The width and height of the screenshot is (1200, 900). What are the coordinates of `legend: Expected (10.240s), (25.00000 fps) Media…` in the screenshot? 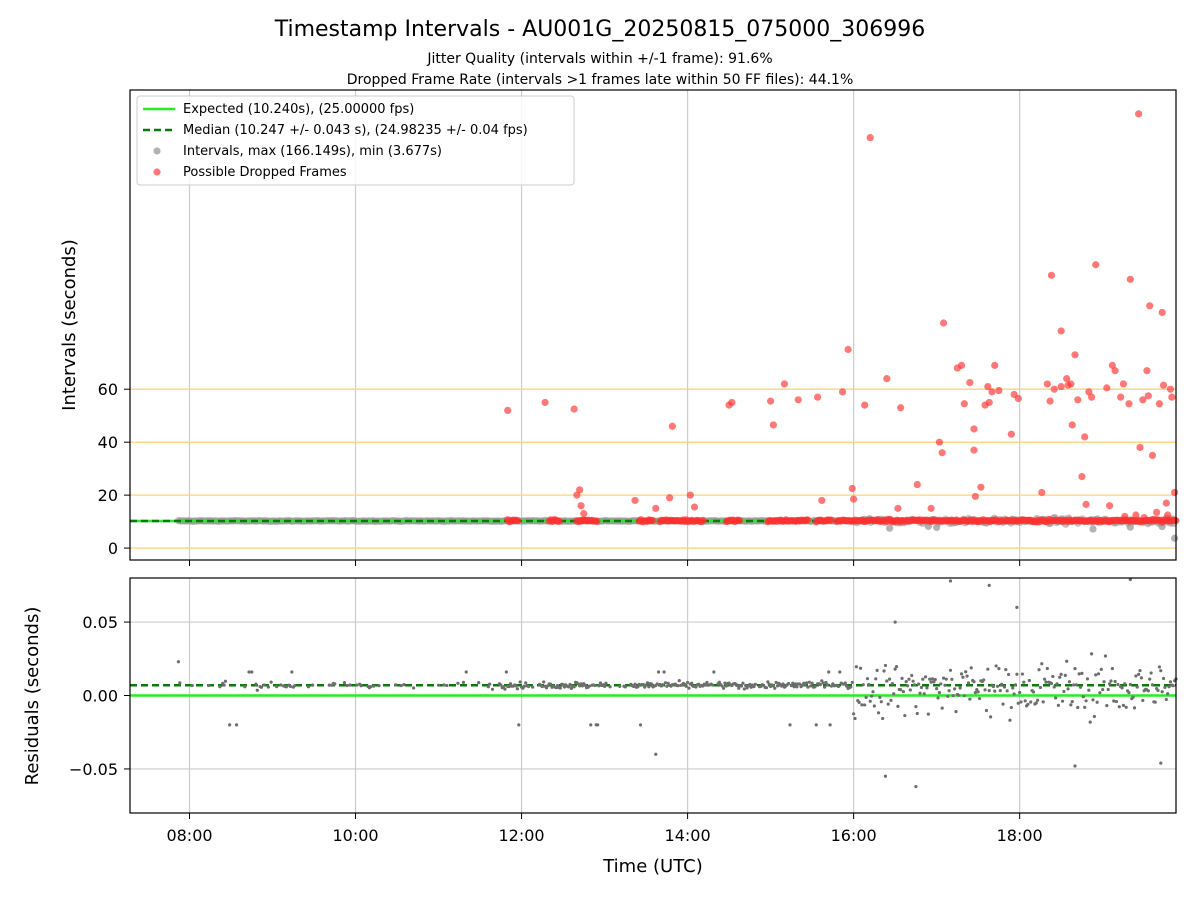 It's located at (355, 140).